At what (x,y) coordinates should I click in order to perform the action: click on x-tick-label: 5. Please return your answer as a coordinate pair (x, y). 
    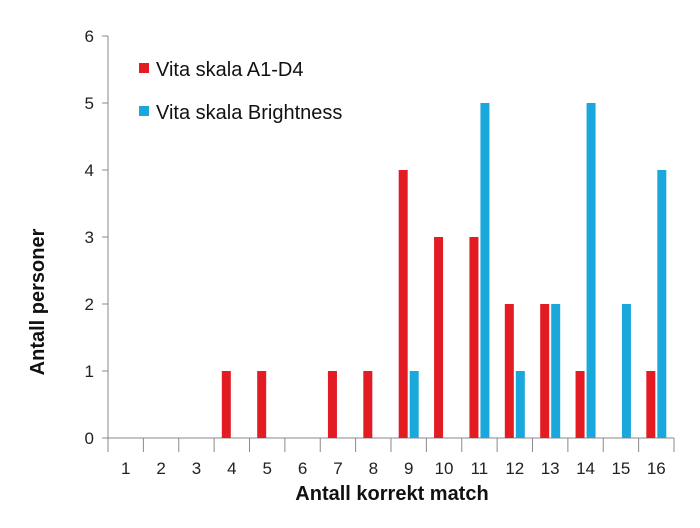
    Looking at the image, I should click on (266, 468).